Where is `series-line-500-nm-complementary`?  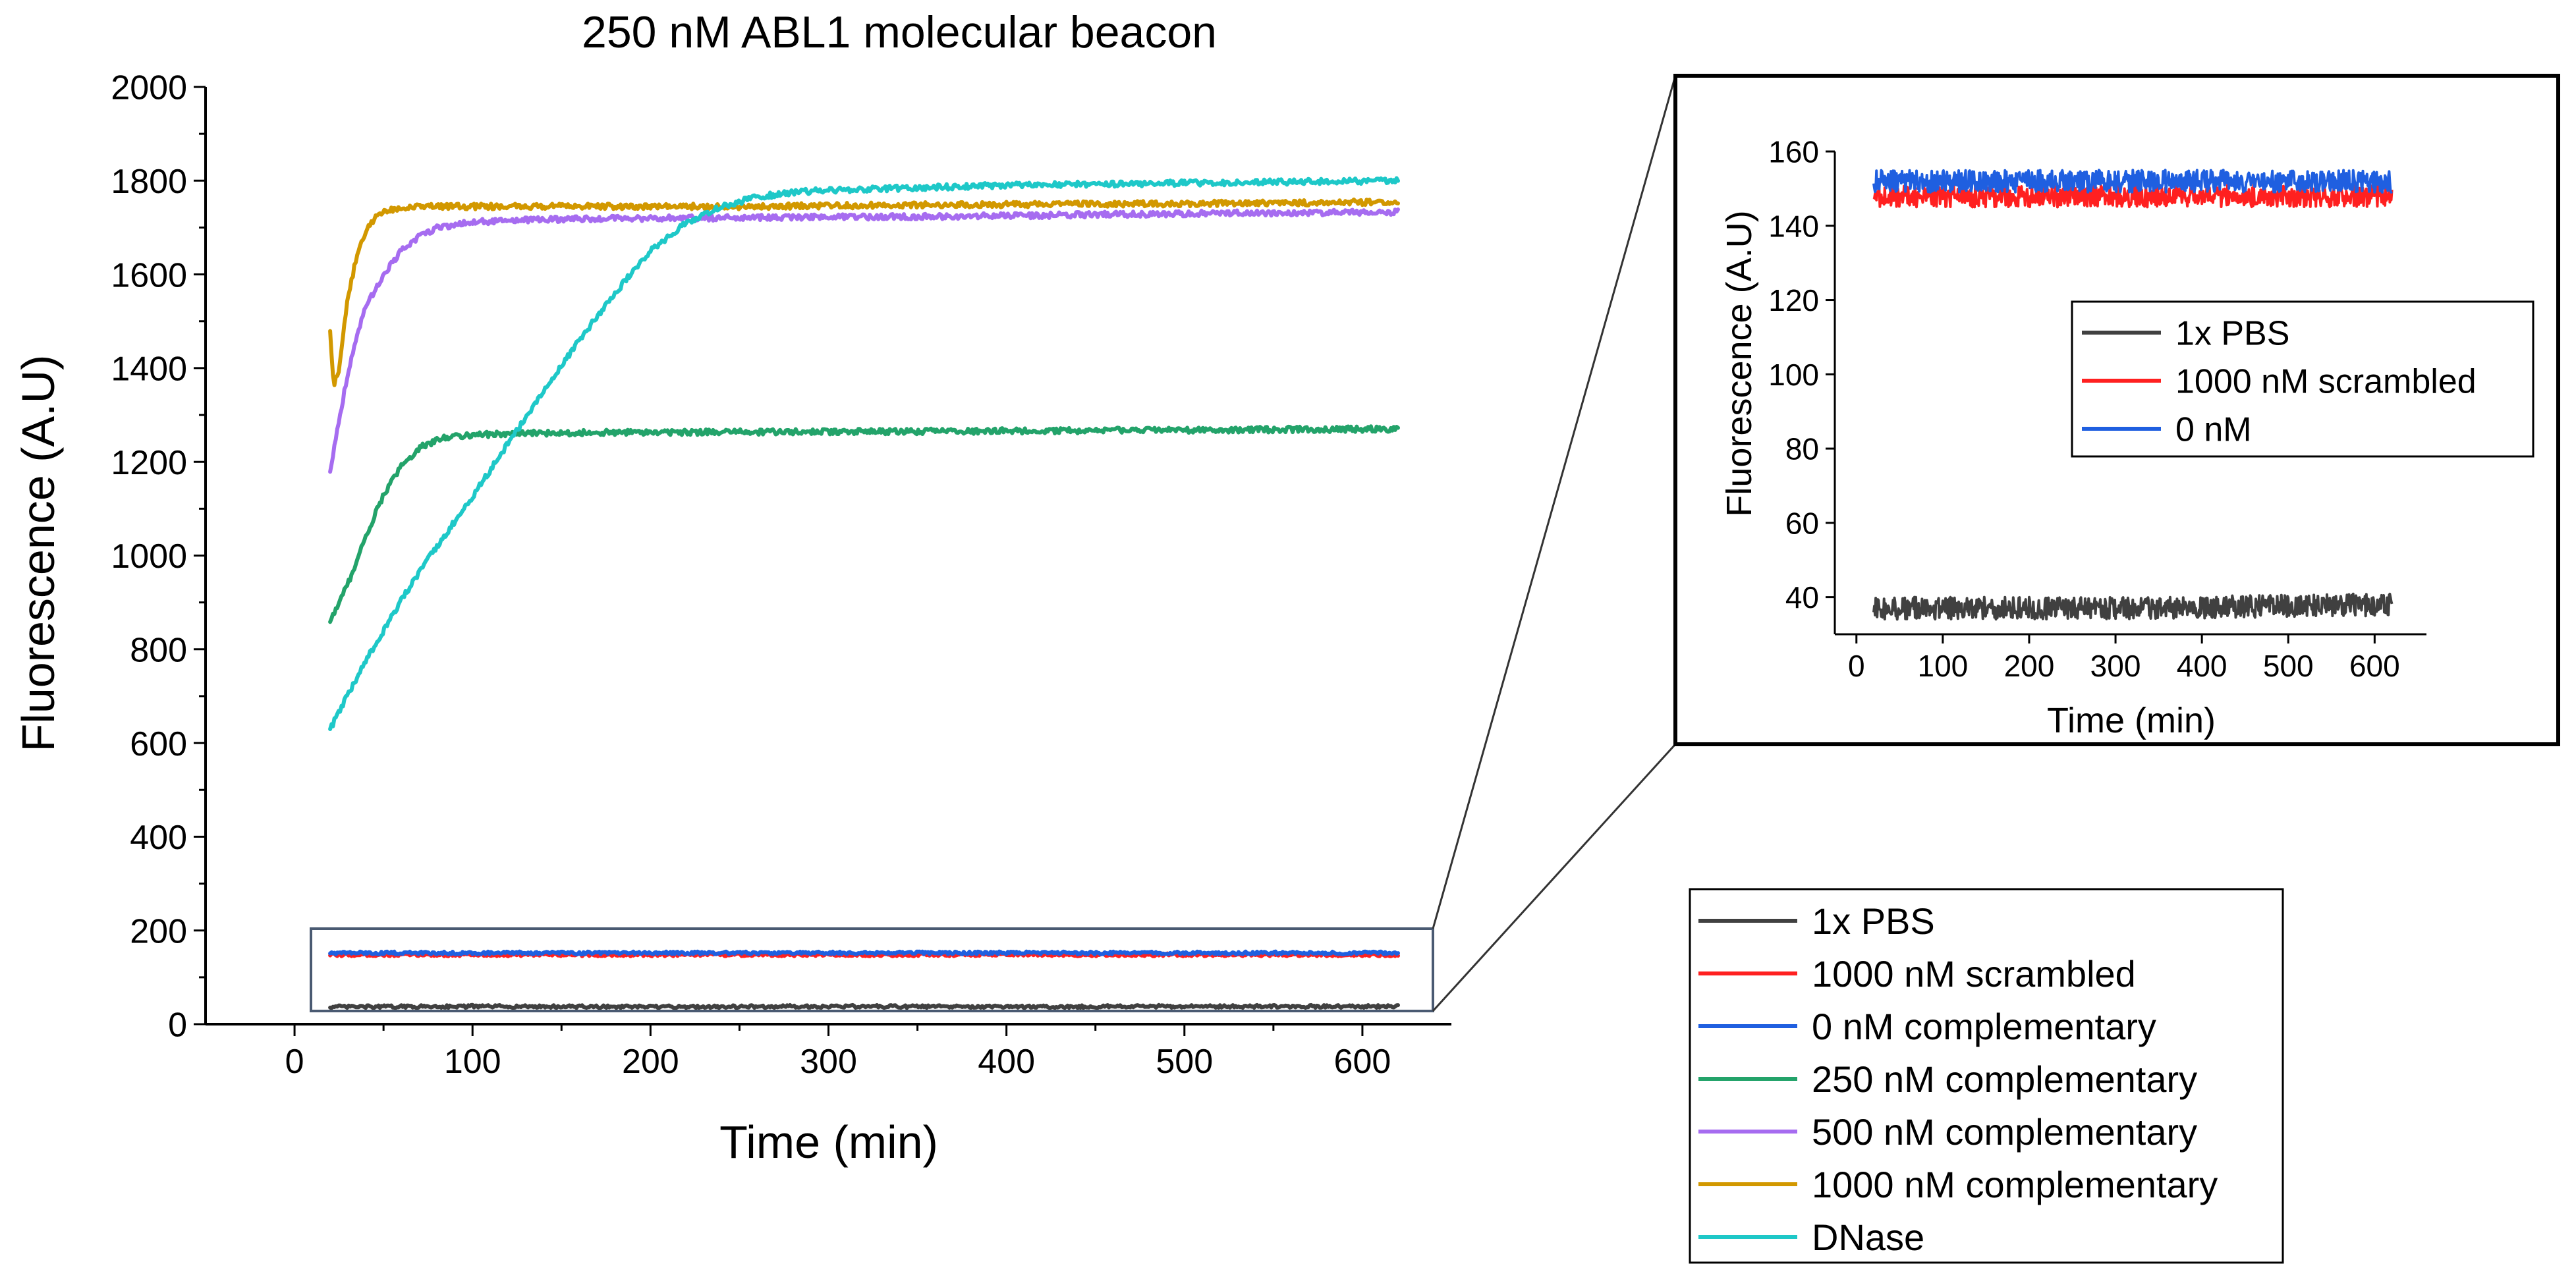 series-line-500-nm-complementary is located at coordinates (864, 340).